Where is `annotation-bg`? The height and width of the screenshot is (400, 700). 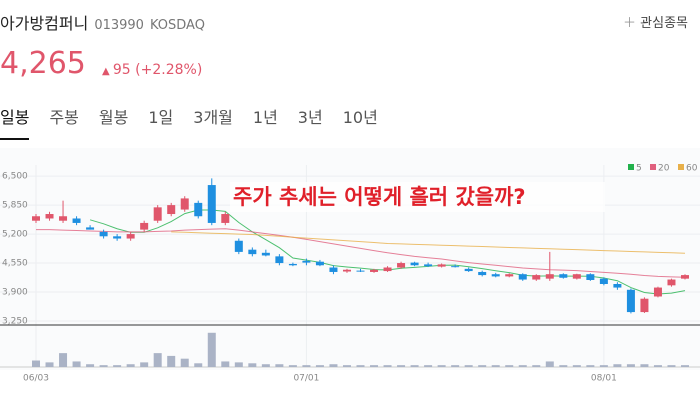
annotation-bg is located at coordinates (417, 197).